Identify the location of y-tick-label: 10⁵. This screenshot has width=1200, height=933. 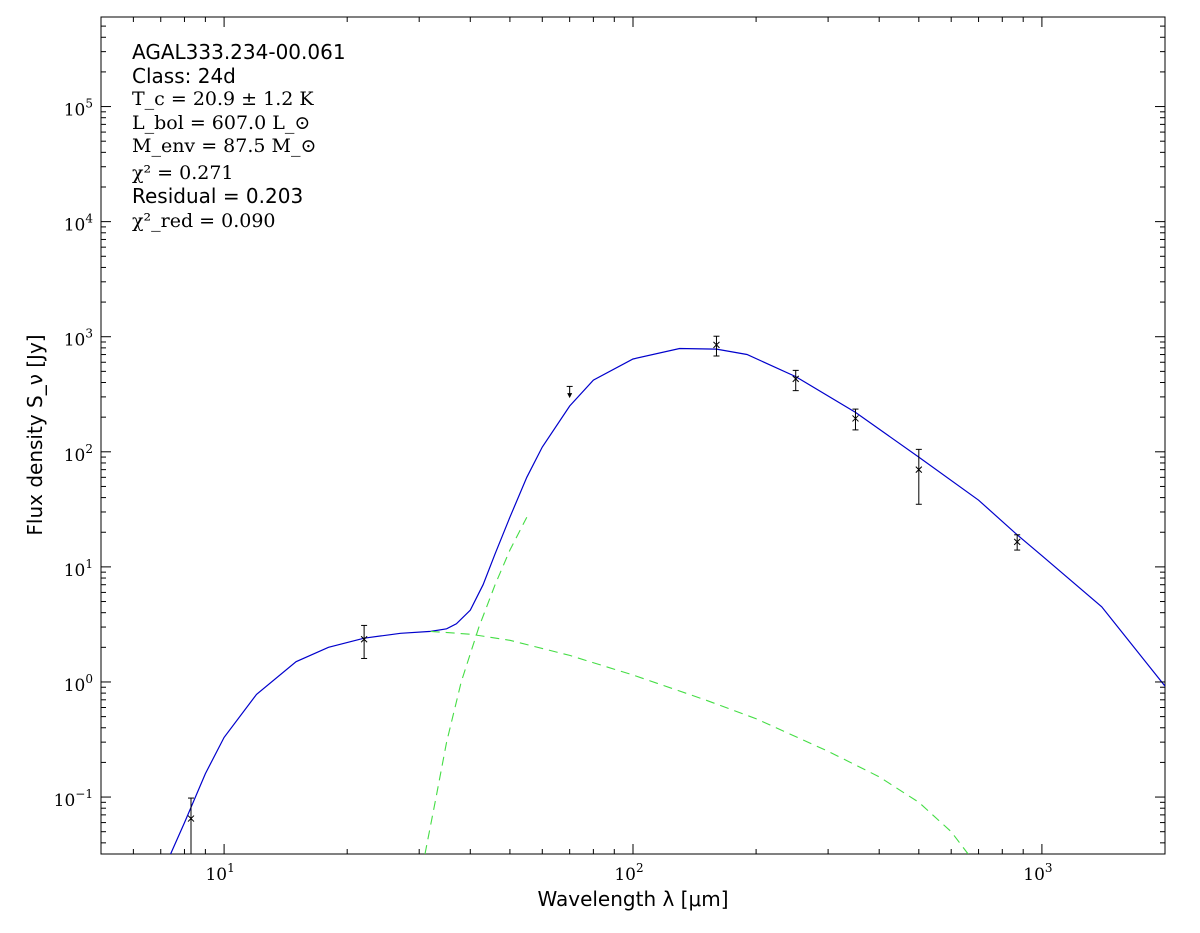
(78, 109).